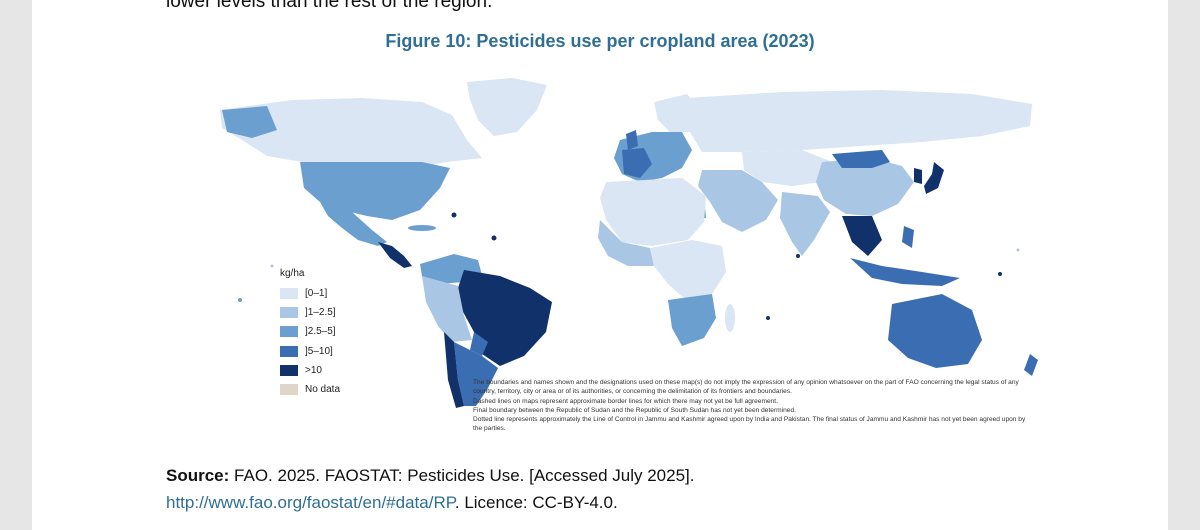 This screenshot has width=1200, height=530. Describe the element at coordinates (249, 122) in the screenshot. I see `map-alaska` at that location.